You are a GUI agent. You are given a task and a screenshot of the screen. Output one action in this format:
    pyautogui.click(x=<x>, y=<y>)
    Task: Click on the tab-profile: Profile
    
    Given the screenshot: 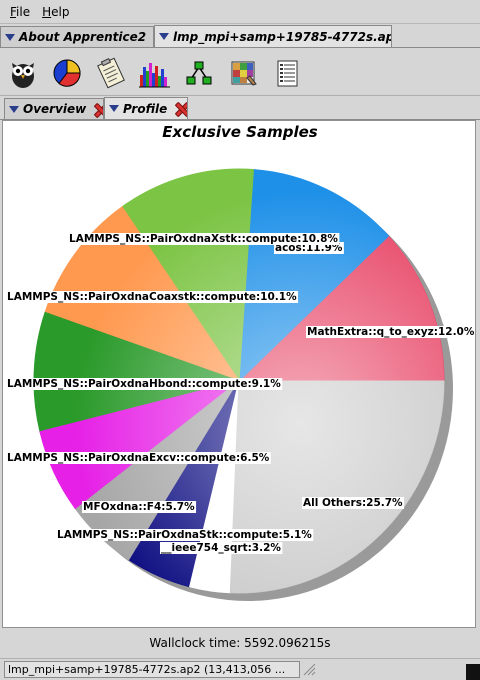 What is the action you would take?
    pyautogui.click(x=146, y=108)
    